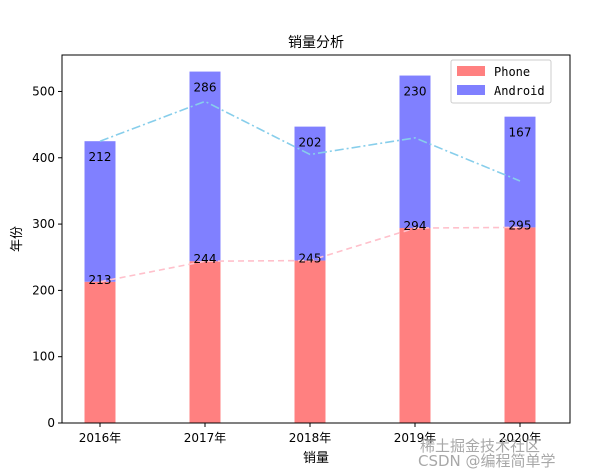 The height and width of the screenshot is (475, 592). I want to click on data-label-android: 202, so click(310, 143).